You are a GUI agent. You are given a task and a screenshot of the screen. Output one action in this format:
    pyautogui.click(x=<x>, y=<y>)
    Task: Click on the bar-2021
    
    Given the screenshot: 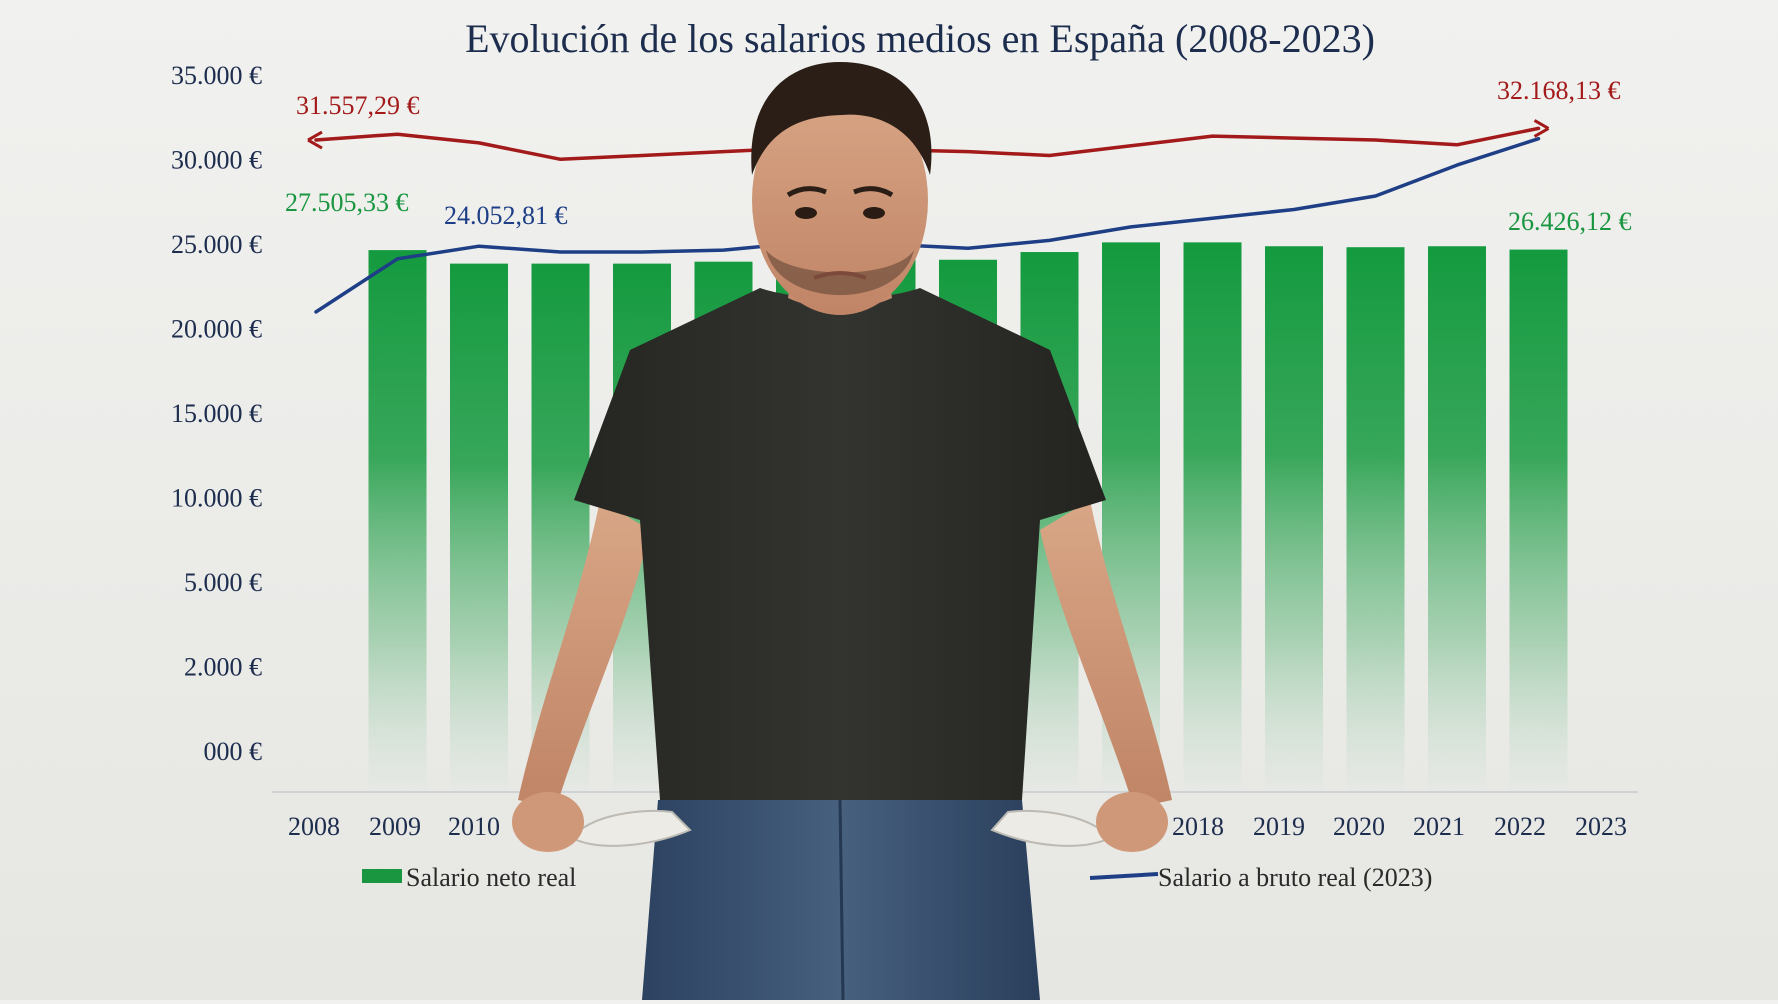 What is the action you would take?
    pyautogui.click(x=1375, y=520)
    